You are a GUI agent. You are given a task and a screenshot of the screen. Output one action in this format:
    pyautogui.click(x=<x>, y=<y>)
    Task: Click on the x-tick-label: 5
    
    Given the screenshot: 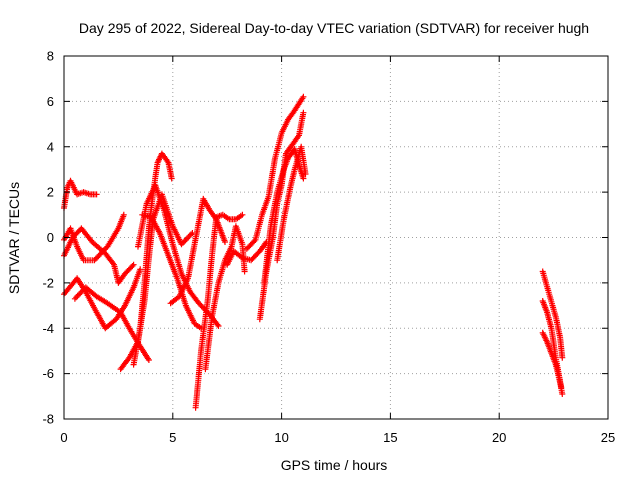 What is the action you would take?
    pyautogui.click(x=172, y=437)
    